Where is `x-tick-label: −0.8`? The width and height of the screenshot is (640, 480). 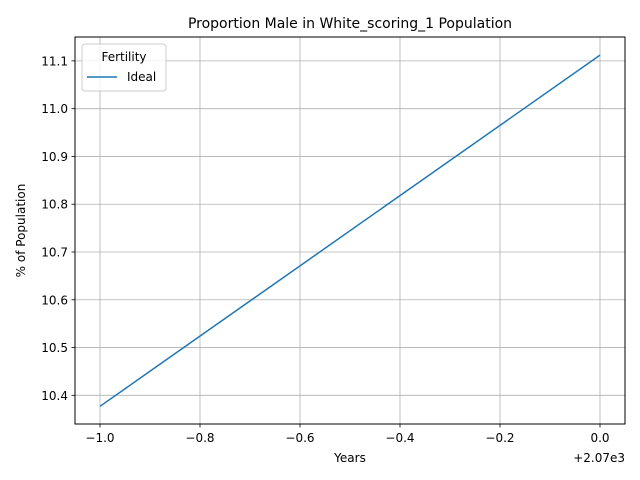 x-tick-label: −0.8 is located at coordinates (199, 438).